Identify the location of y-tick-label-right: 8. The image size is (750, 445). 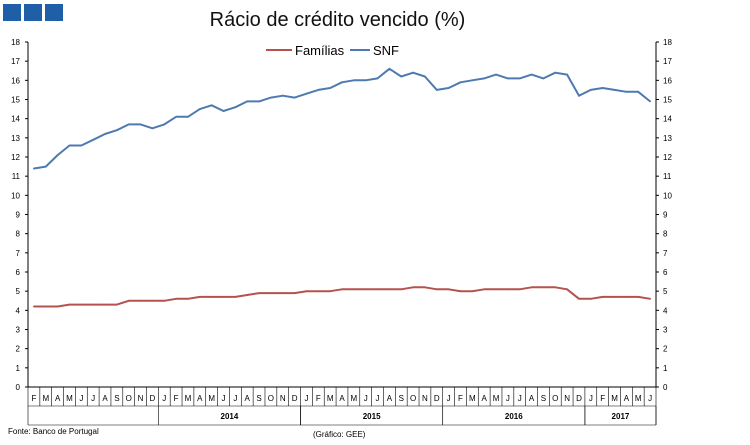
(665, 234).